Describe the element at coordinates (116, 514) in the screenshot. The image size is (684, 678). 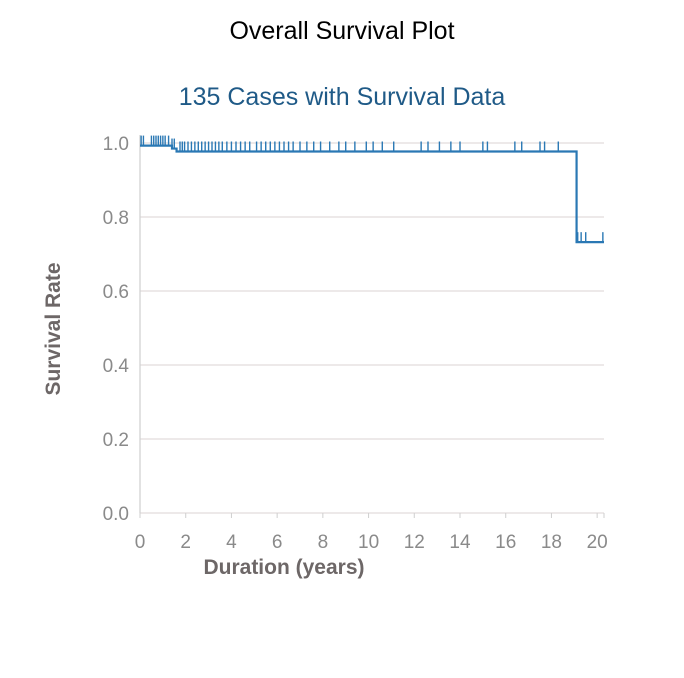
I see `y-tick-label: 0.0` at that location.